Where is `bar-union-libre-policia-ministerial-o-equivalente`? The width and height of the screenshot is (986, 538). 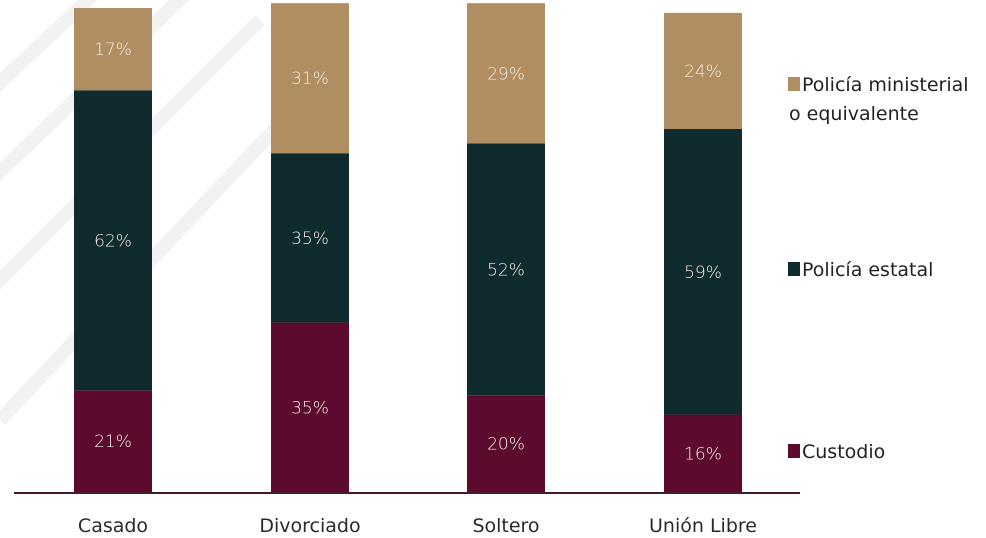
bar-union-libre-policia-ministerial-o-equivalente is located at coordinates (703, 71).